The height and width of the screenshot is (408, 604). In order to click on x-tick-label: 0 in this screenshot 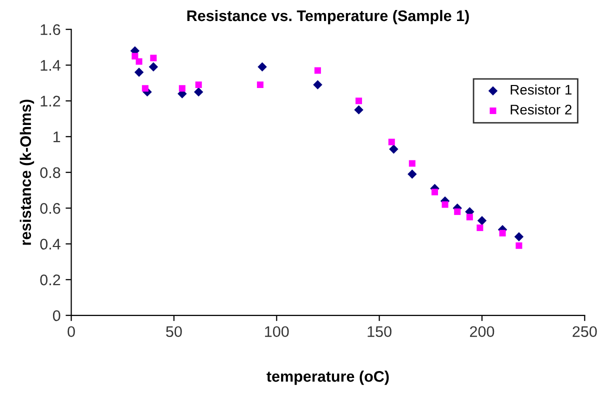, I will do `click(71, 332)`.